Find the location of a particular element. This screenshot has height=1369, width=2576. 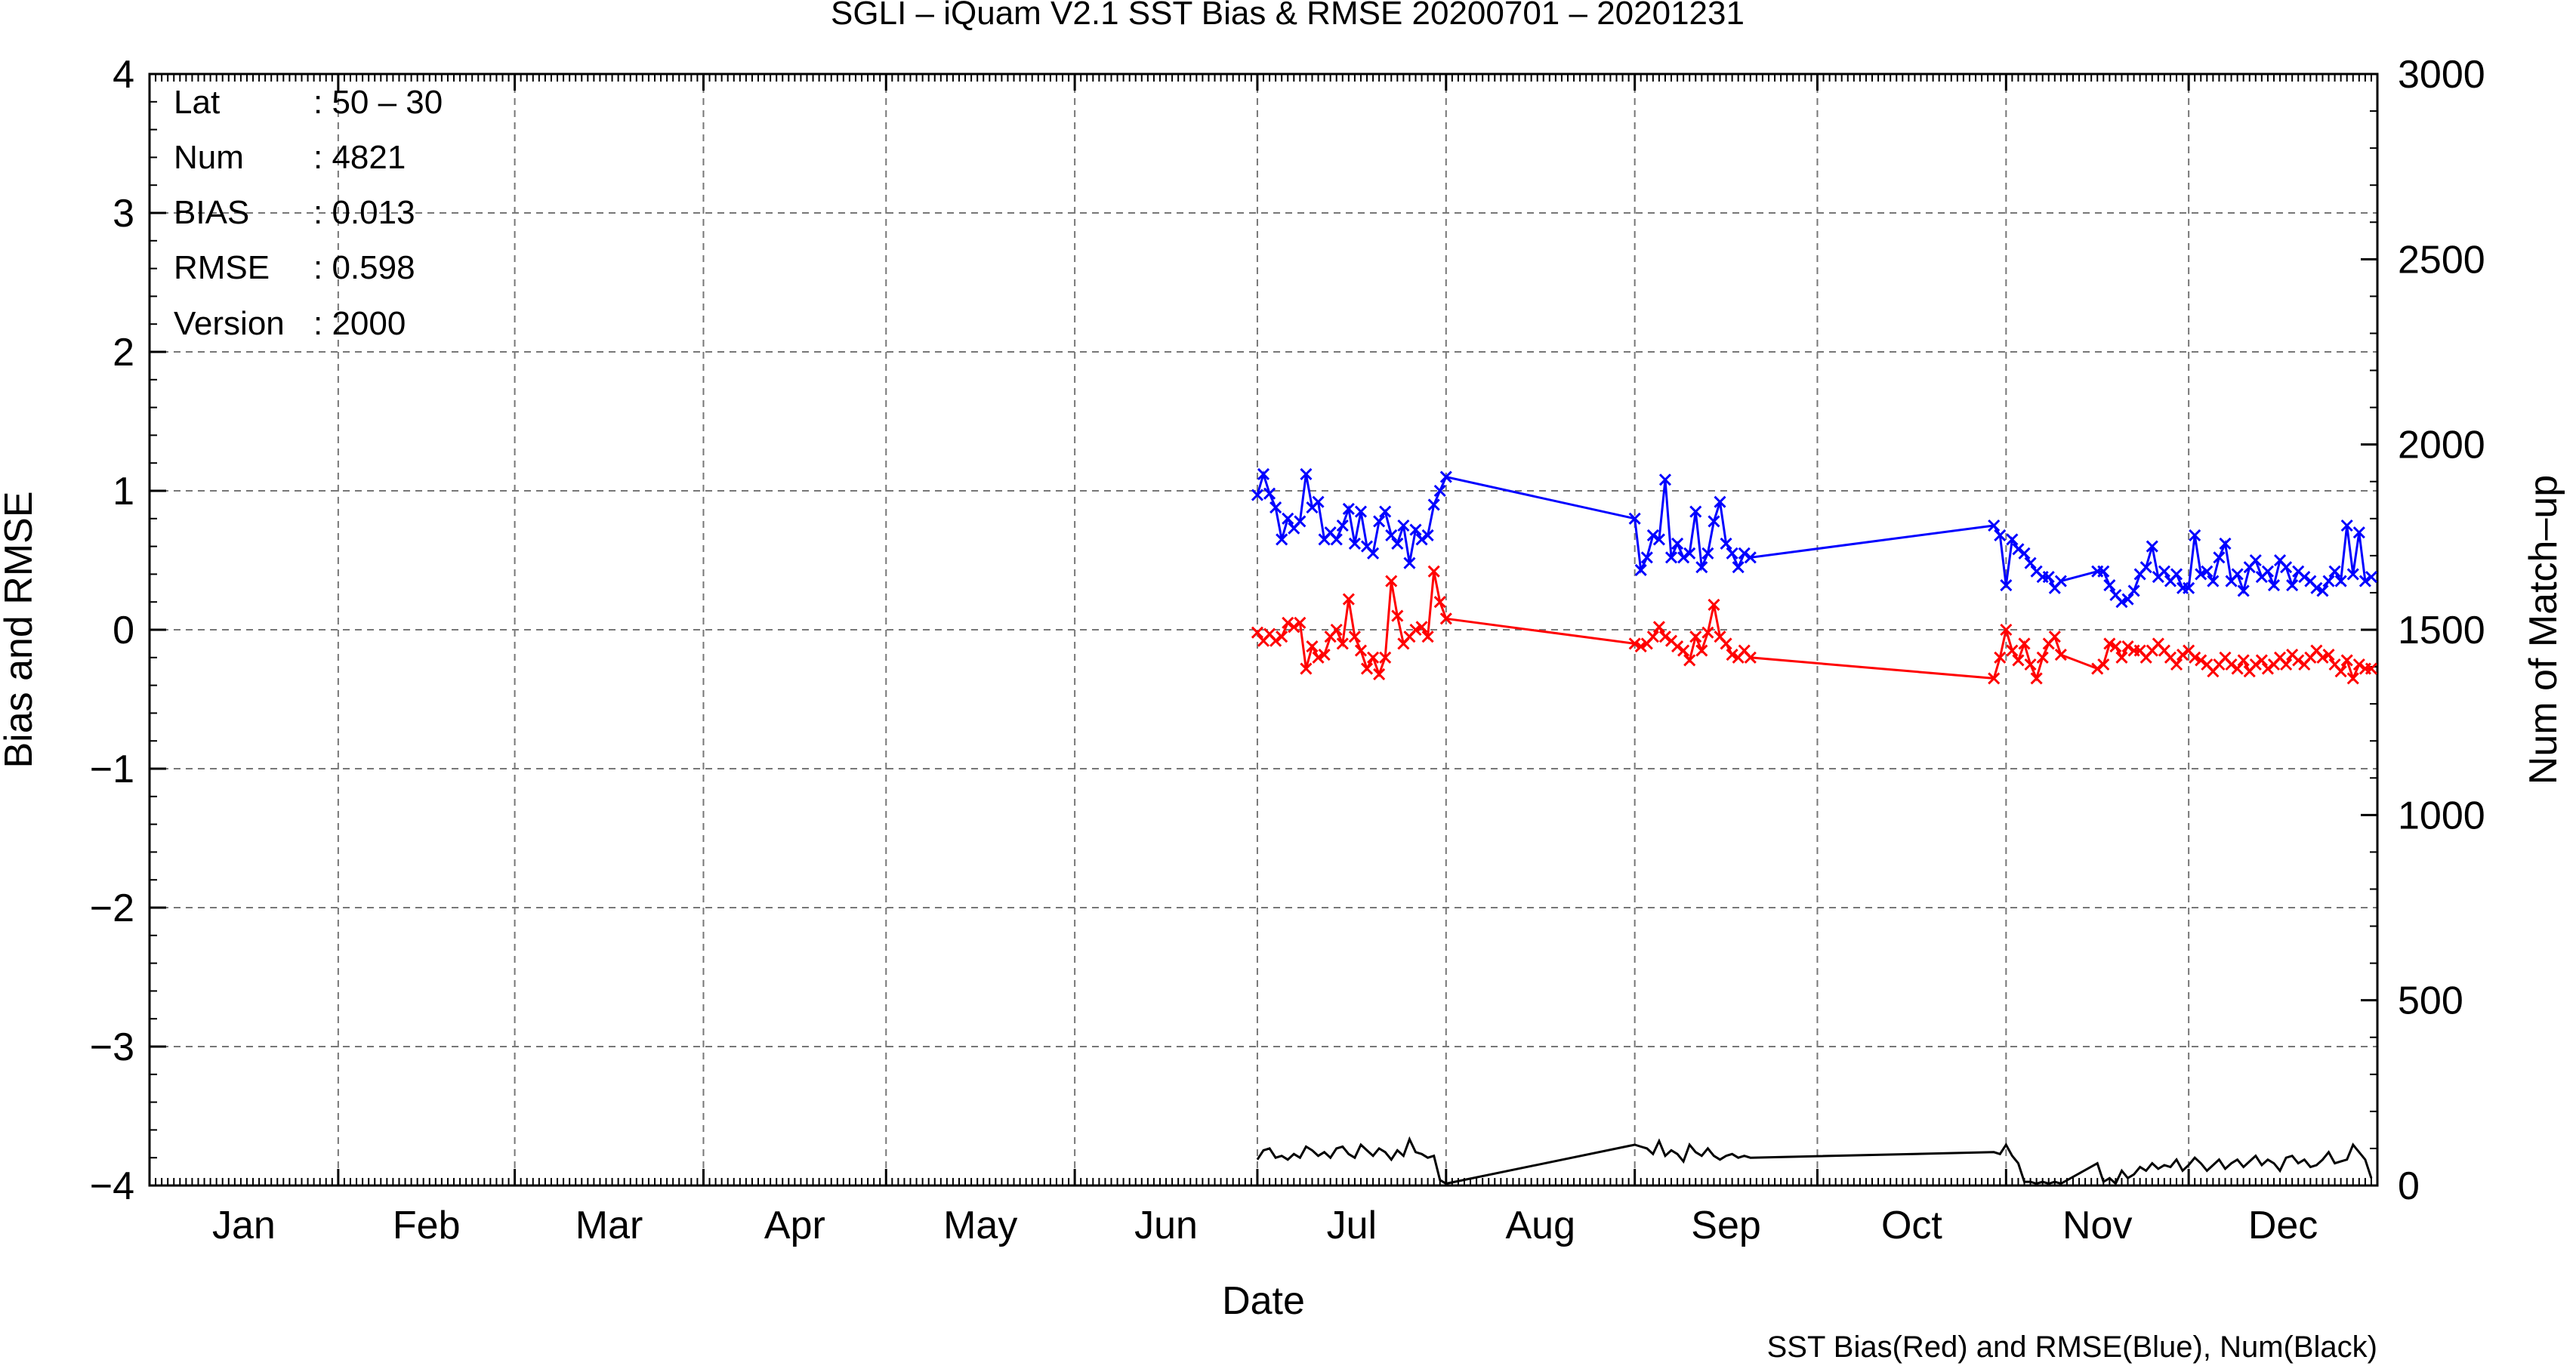

y-tick-label: −3 is located at coordinates (112, 1047).